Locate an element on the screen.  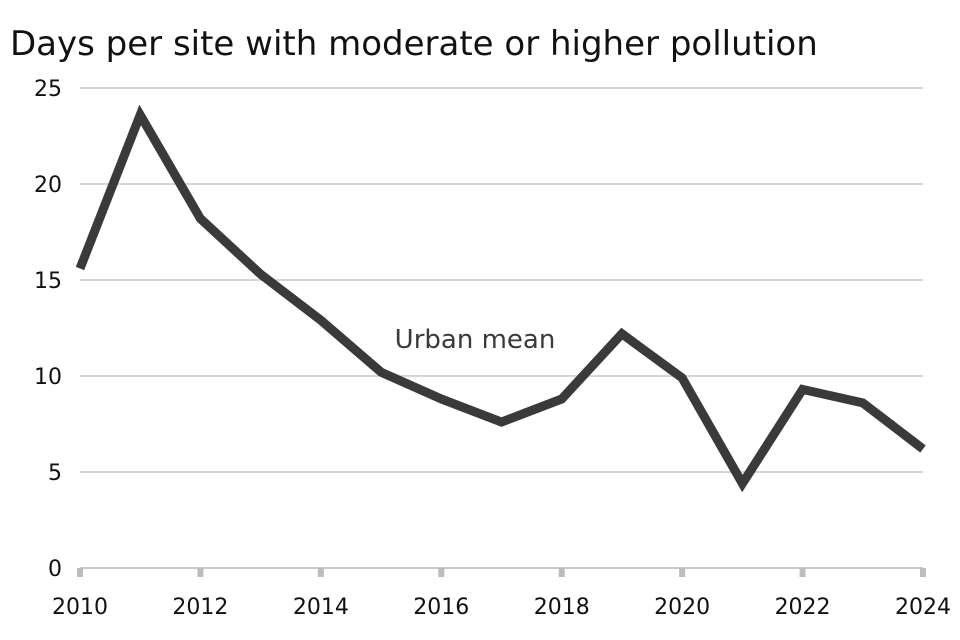
y-tick-label-15: 15 is located at coordinates (48, 281).